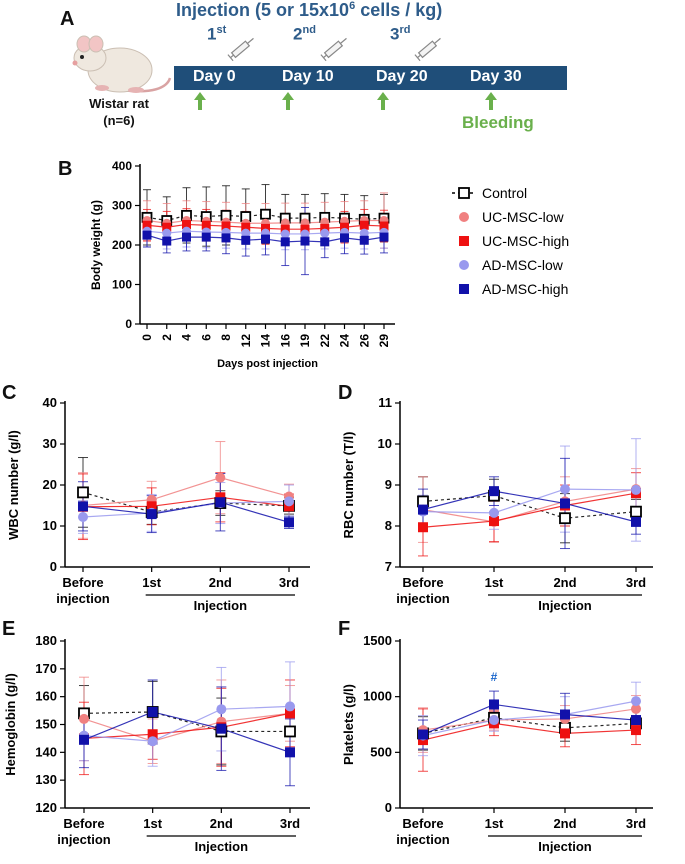 The image size is (685, 864). I want to click on panel-letter-a: A, so click(67, 19).